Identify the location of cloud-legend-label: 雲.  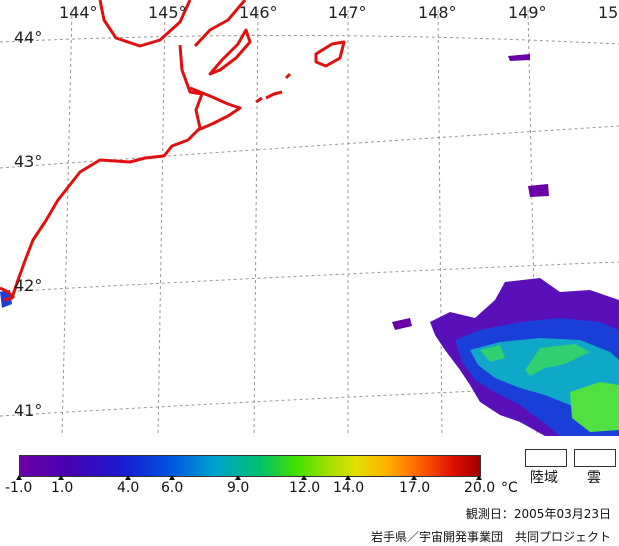
(594, 478).